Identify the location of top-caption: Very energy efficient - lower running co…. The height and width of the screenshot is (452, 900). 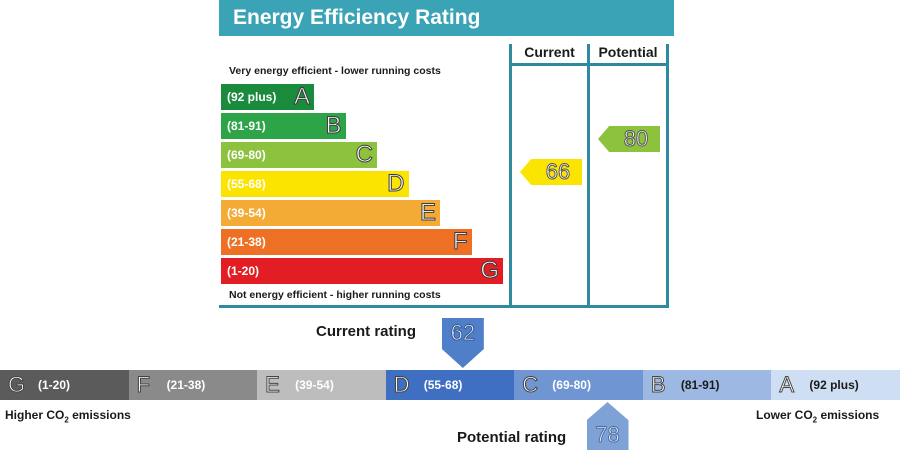
(335, 71).